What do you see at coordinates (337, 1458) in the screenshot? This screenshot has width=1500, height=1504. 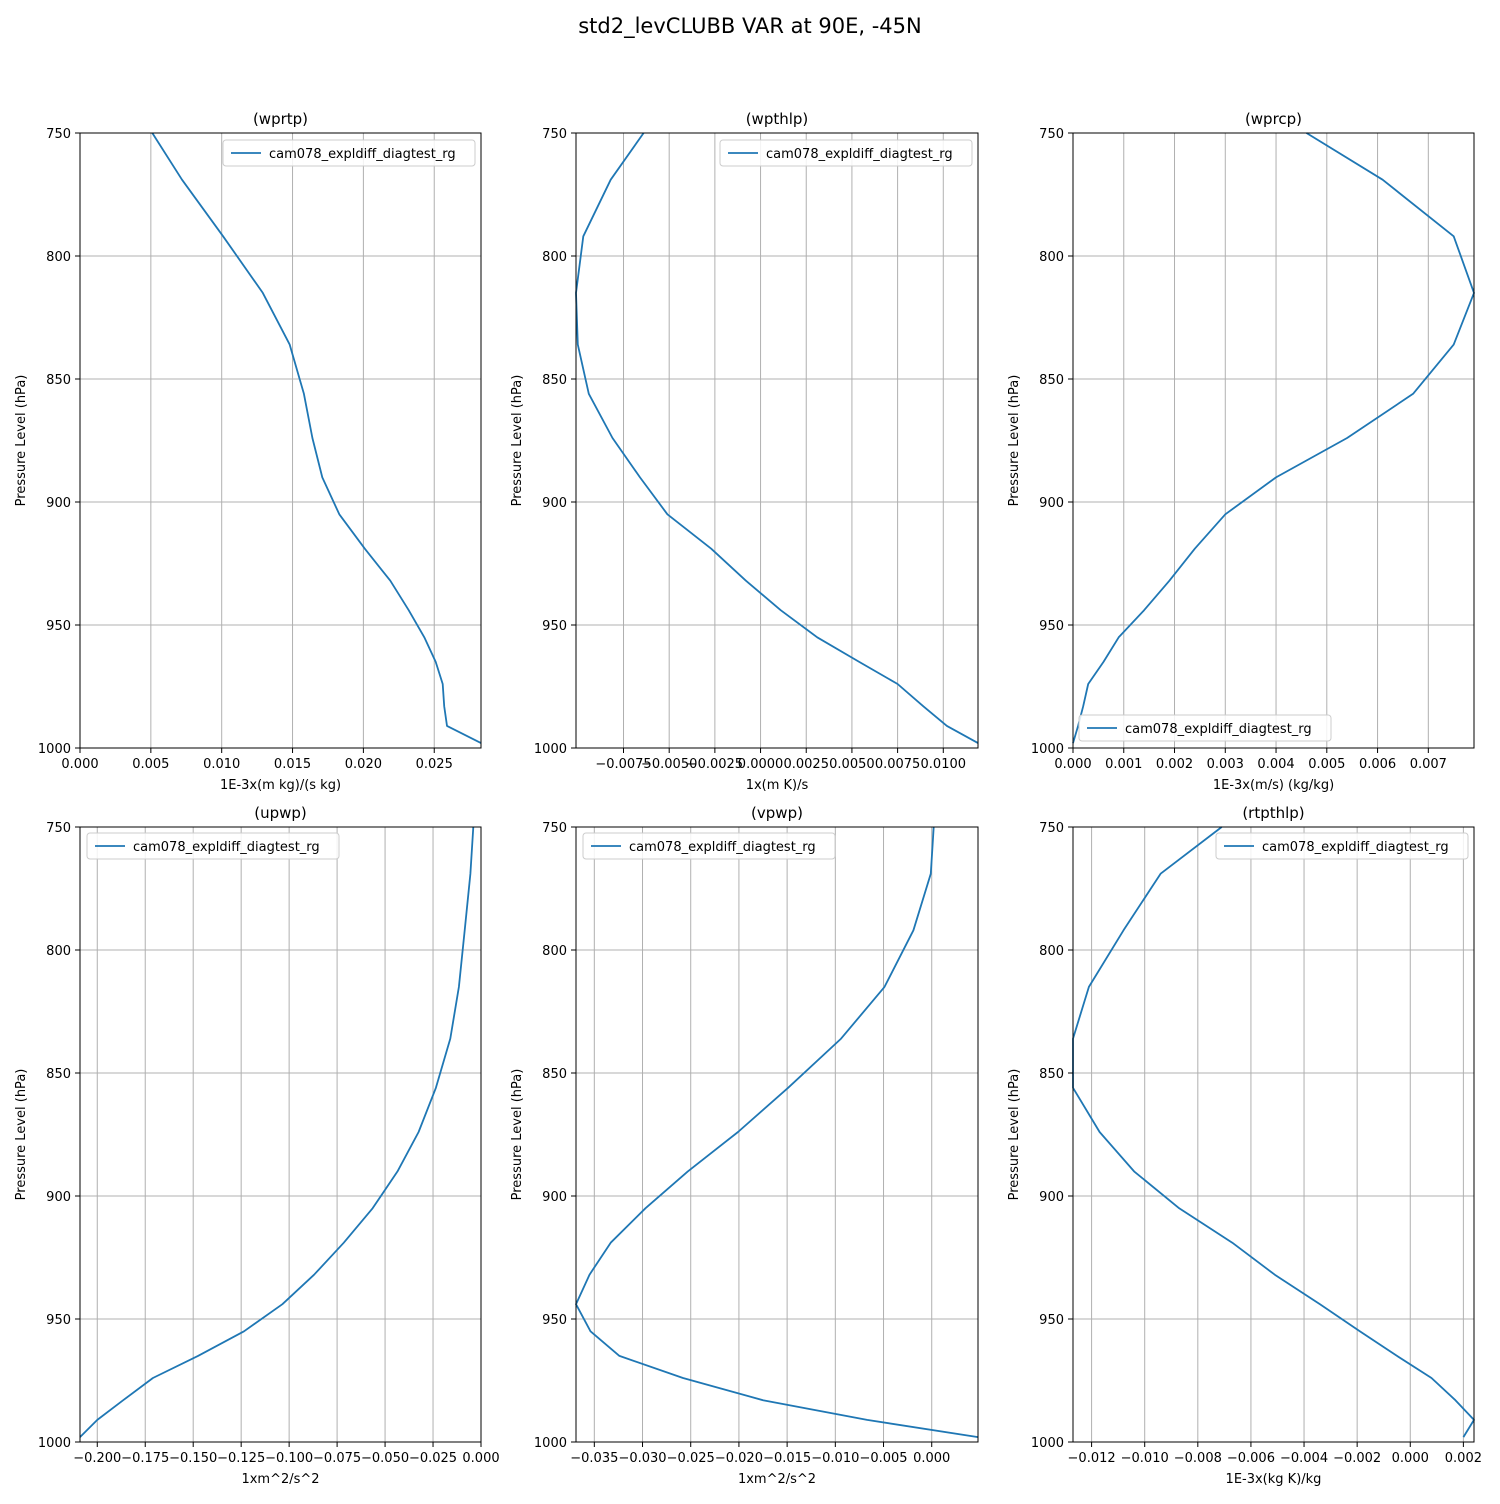 I see `x-tick-label: −0.075` at bounding box center [337, 1458].